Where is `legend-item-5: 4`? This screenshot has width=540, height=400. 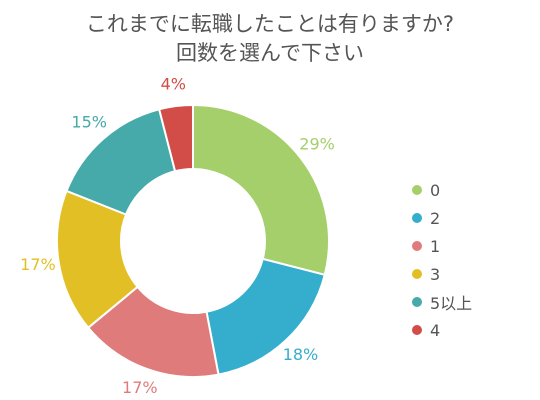
legend-item-5: 4 is located at coordinates (442, 330).